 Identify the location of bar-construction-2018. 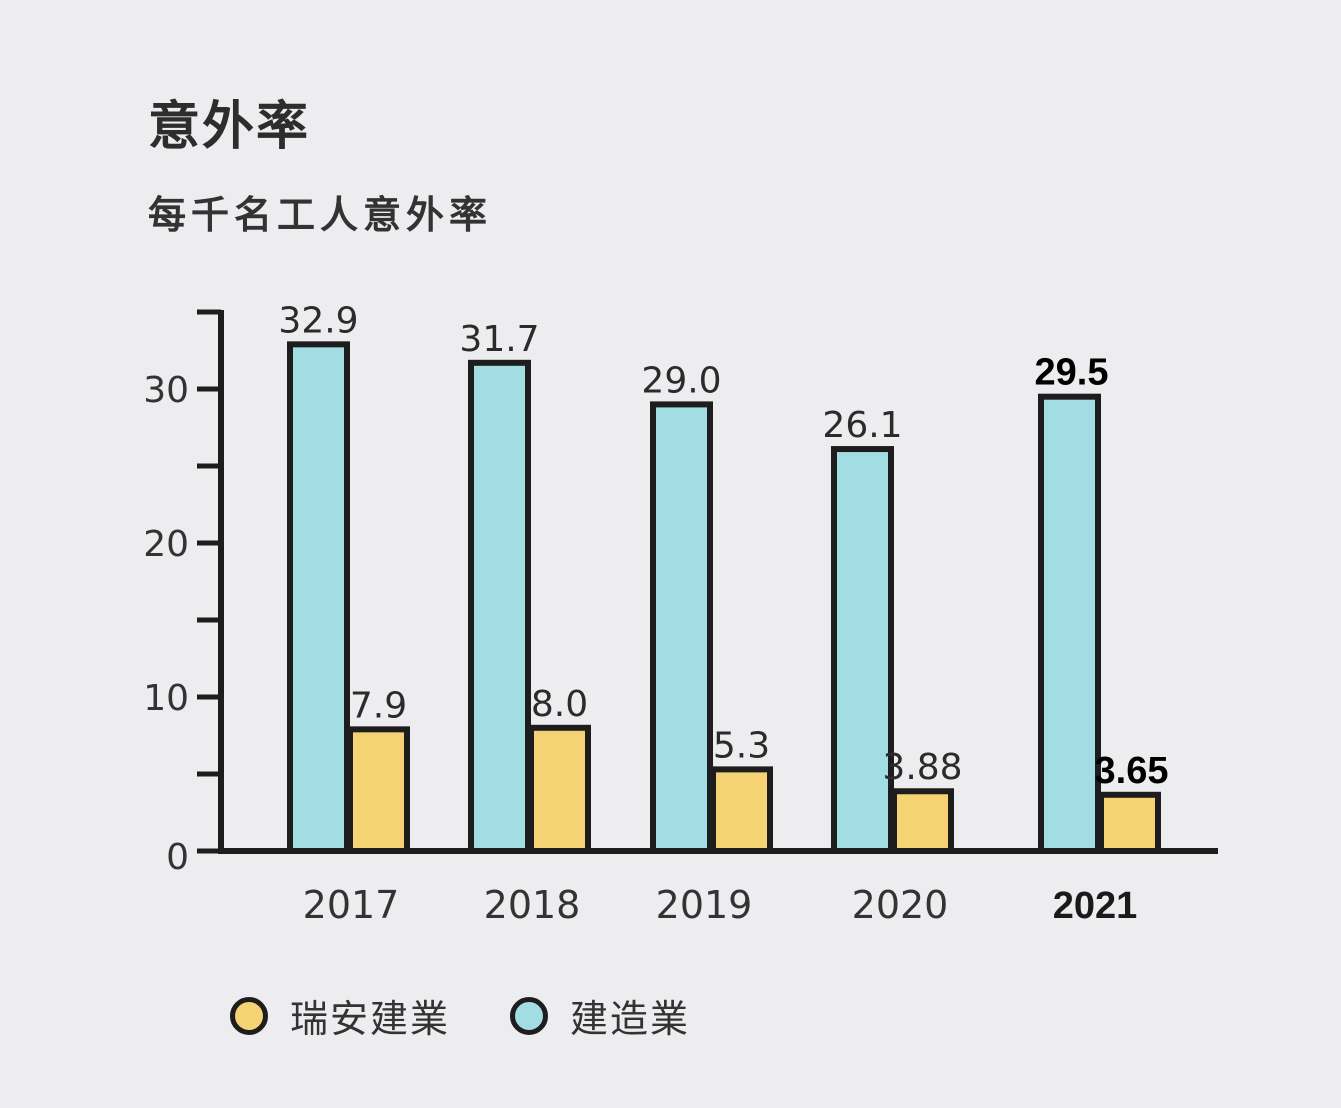
(499, 606).